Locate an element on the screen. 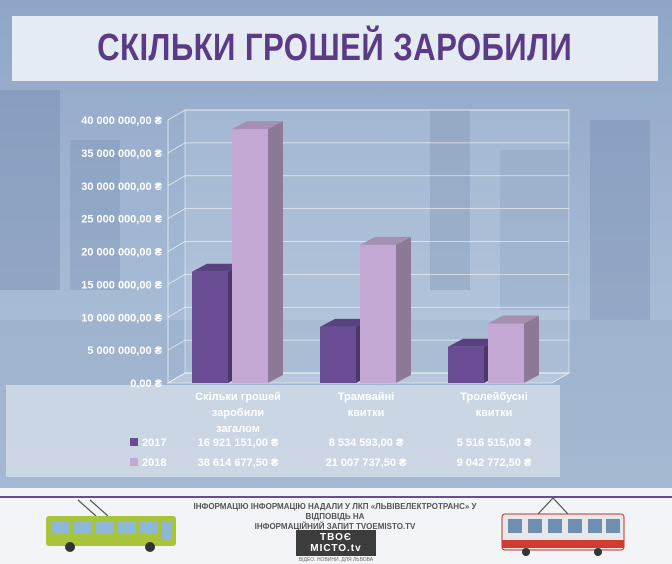 The width and height of the screenshot is (672, 564). footer-divider is located at coordinates (336, 497).